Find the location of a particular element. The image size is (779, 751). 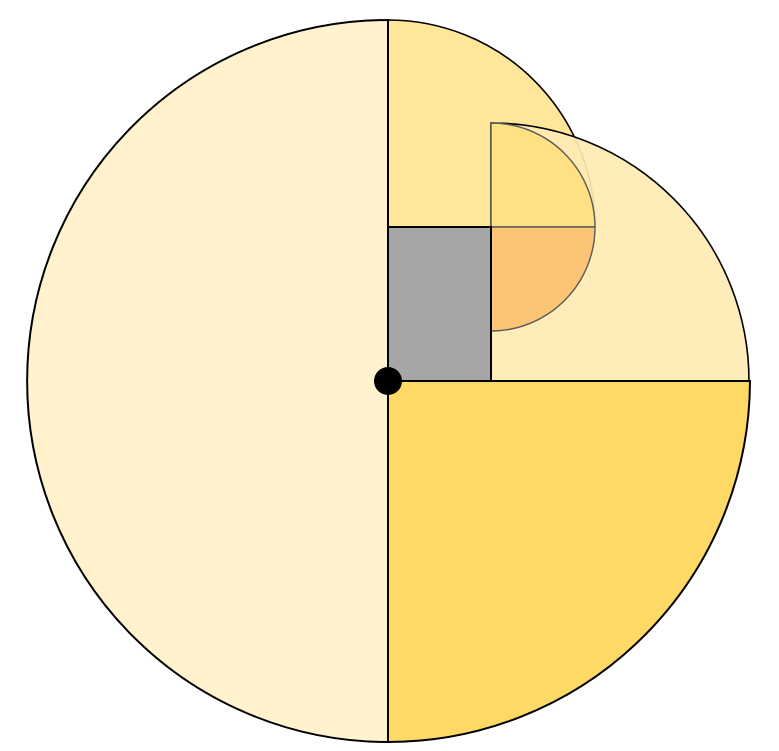

small-lower-quarter is located at coordinates (543, 279).